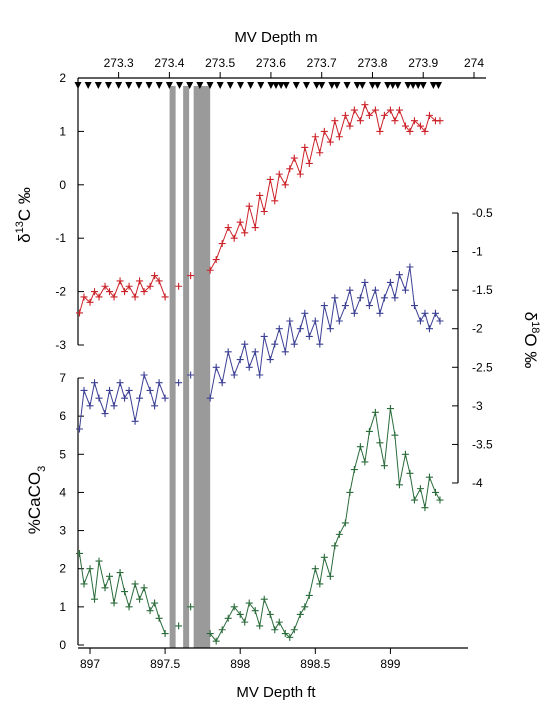  What do you see at coordinates (271, 63) in the screenshot?
I see `top-tick-label-3: 273.6` at bounding box center [271, 63].